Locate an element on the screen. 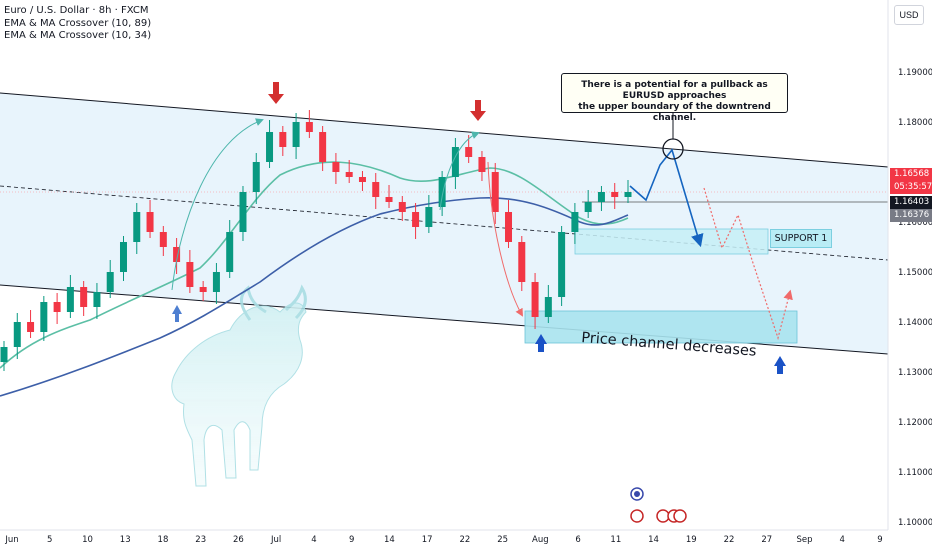 The image size is (932, 550). y-tick-label: 1.18000 is located at coordinates (915, 123).